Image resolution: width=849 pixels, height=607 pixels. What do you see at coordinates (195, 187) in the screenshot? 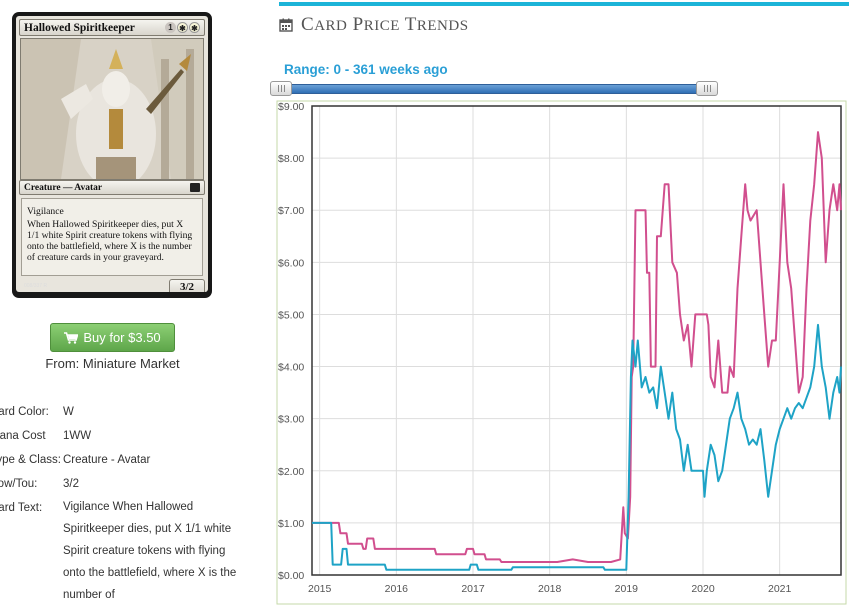
I see `set-symbol-icon` at bounding box center [195, 187].